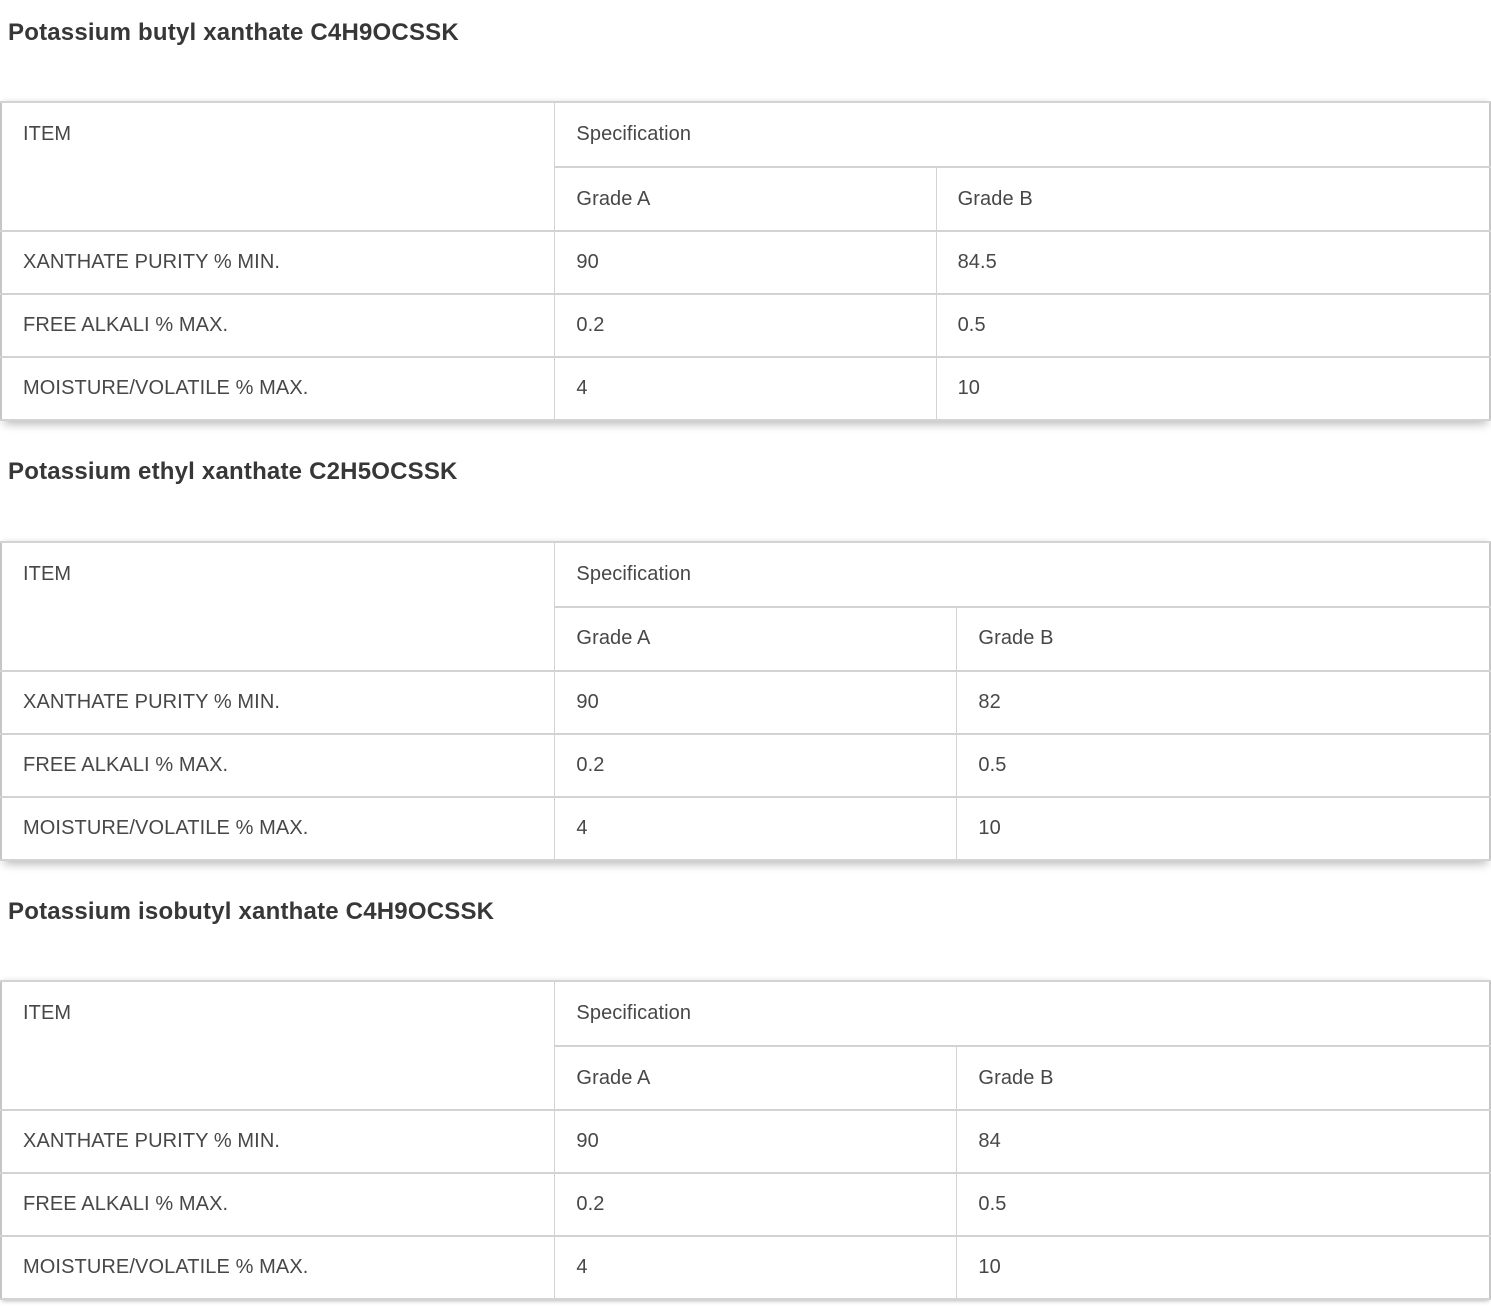  I want to click on grade-b-value-cell: 84.5, so click(1213, 263).